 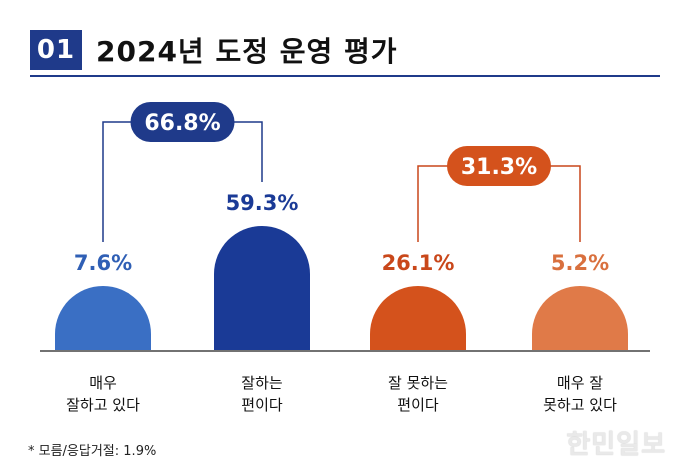 What do you see at coordinates (103, 263) in the screenshot?
I see `value-label-1: 7.6%` at bounding box center [103, 263].